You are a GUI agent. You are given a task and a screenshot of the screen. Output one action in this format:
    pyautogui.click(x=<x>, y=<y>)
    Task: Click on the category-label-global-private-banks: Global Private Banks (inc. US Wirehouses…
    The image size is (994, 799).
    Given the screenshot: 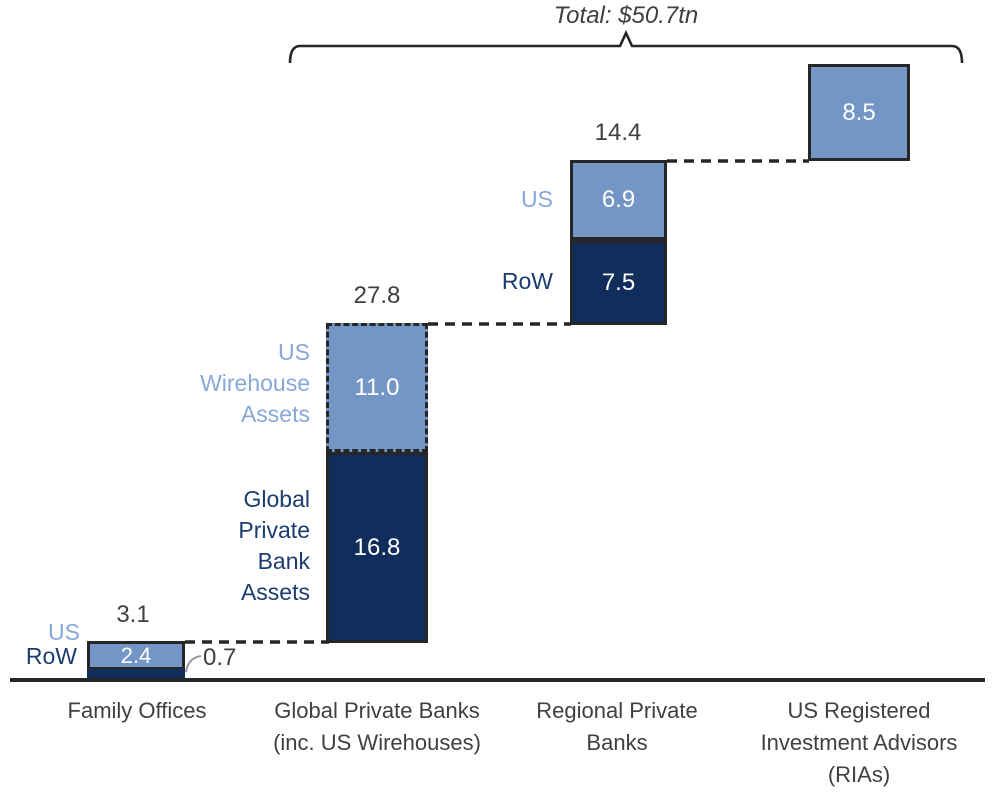 What is the action you would take?
    pyautogui.click(x=377, y=726)
    